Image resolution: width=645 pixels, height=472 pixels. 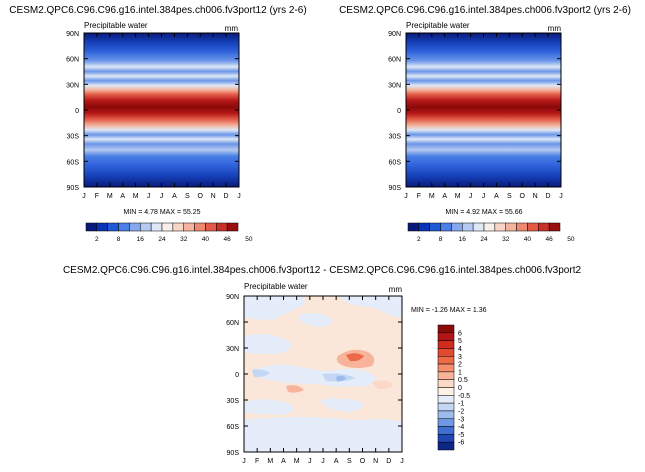 What do you see at coordinates (460, 333) in the screenshot?
I see `colorbar-label: 6` at bounding box center [460, 333].